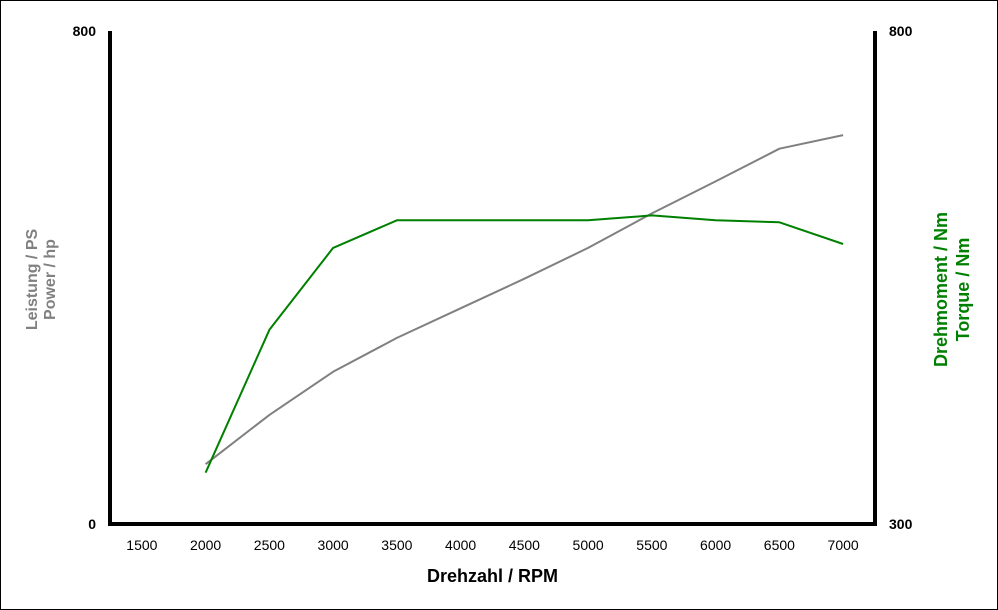 The height and width of the screenshot is (610, 998). I want to click on x-axis-title: Drehzahl / RPM, so click(492, 576).